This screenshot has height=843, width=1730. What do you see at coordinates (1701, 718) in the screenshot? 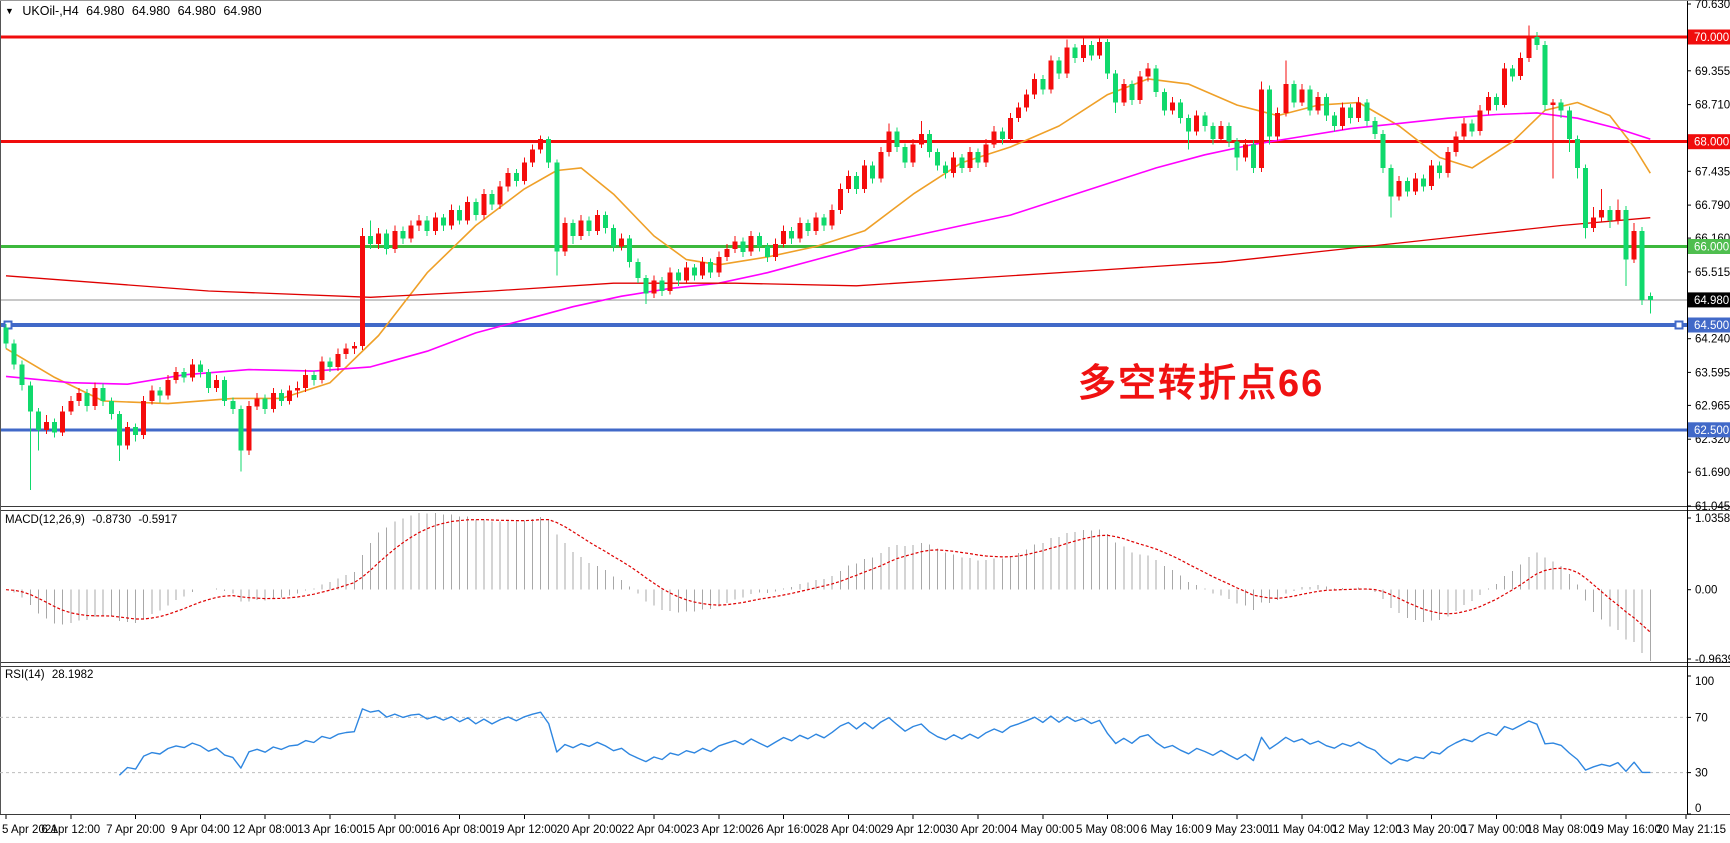
I see `rsi-axis-label: 70` at bounding box center [1701, 718].